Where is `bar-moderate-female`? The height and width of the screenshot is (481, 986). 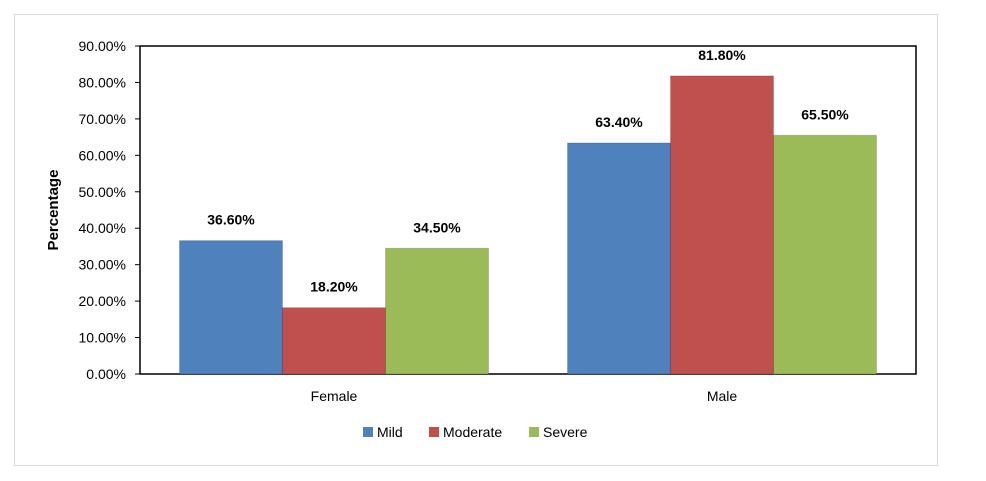
bar-moderate-female is located at coordinates (334, 341).